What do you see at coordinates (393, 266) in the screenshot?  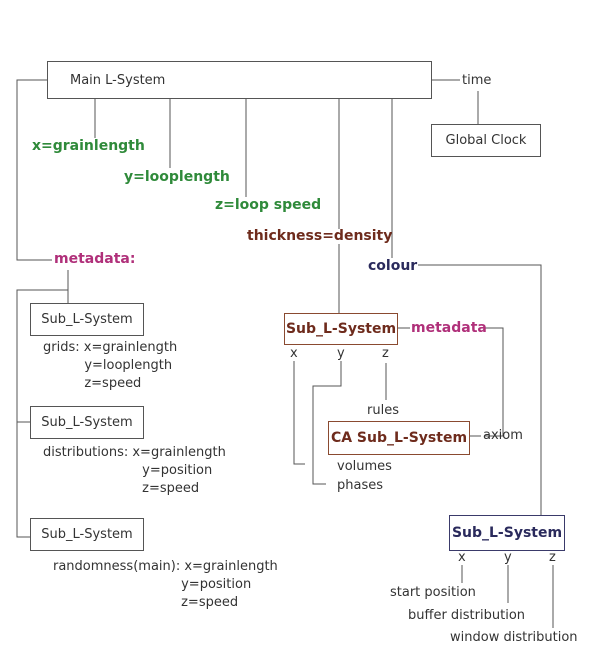 I see `colour-label: colour` at bounding box center [393, 266].